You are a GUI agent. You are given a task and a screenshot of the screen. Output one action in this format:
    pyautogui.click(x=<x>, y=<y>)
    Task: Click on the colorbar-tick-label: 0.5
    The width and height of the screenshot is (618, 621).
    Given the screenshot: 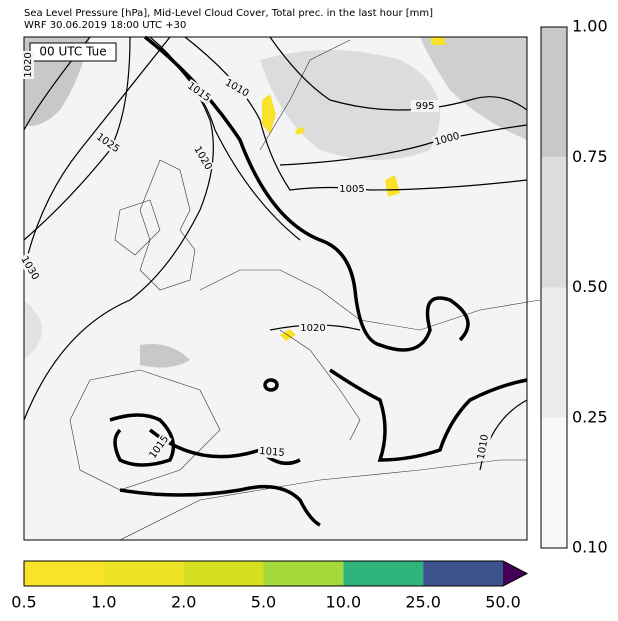 What is the action you would take?
    pyautogui.click(x=23, y=602)
    